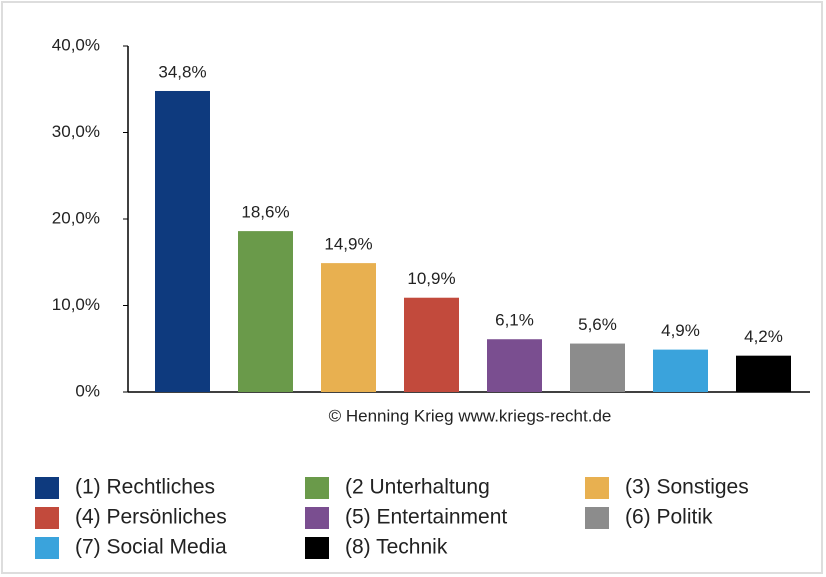 This screenshot has height=577, width=826. I want to click on y-tick-label: 30,0%, so click(76, 131).